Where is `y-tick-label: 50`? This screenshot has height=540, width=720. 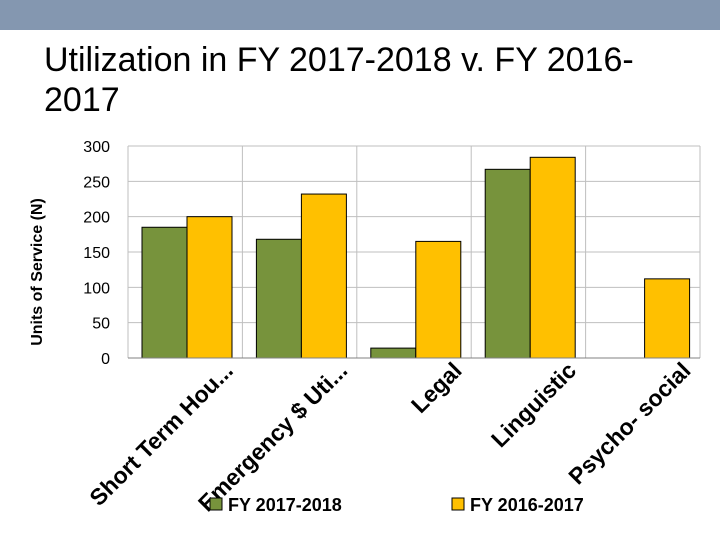
y-tick-label: 50 is located at coordinates (101, 324).